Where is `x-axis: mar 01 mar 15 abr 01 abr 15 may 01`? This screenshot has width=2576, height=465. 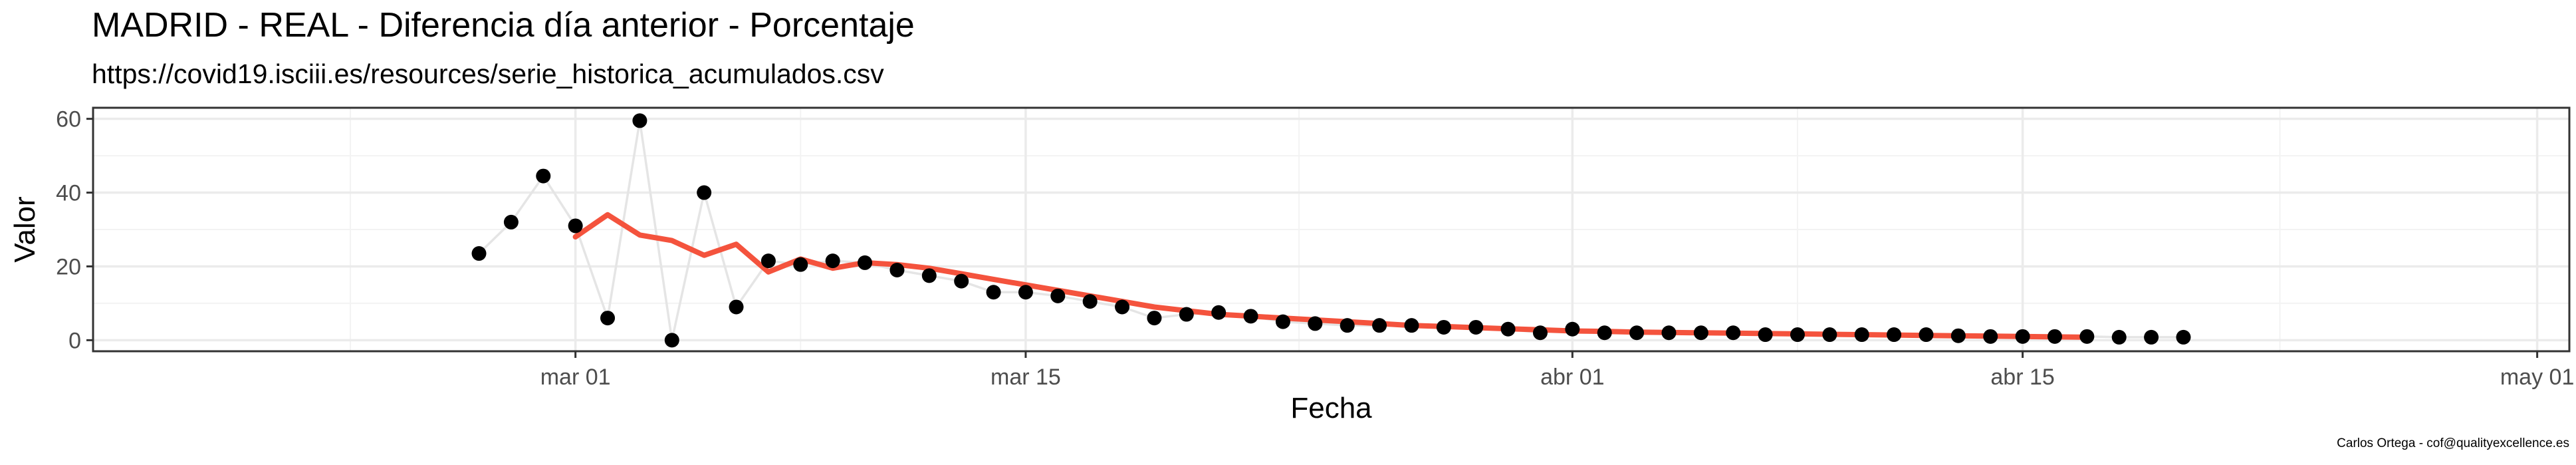 x-axis: mar 01 mar 15 abr 01 abr 15 may 01 is located at coordinates (1557, 370).